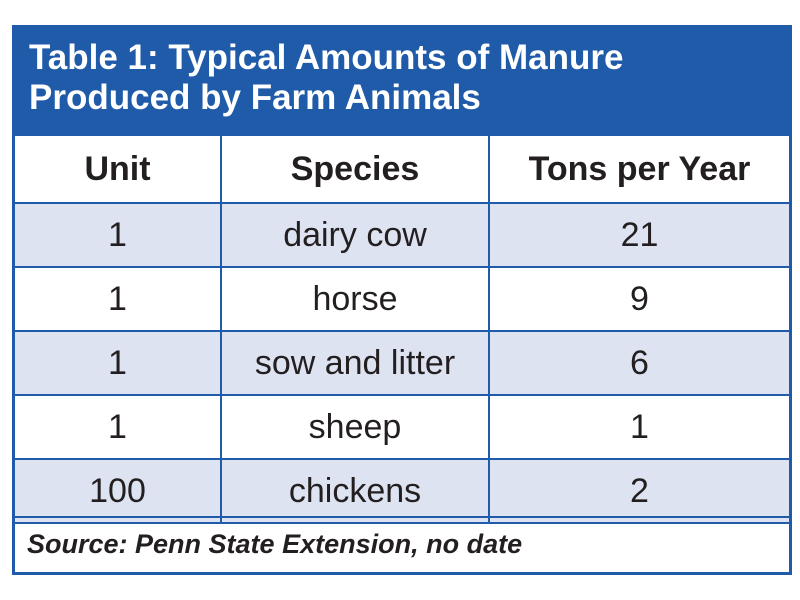 The width and height of the screenshot is (800, 600). Describe the element at coordinates (638, 170) in the screenshot. I see `column-header-tons-per-year: Tons per Year` at that location.